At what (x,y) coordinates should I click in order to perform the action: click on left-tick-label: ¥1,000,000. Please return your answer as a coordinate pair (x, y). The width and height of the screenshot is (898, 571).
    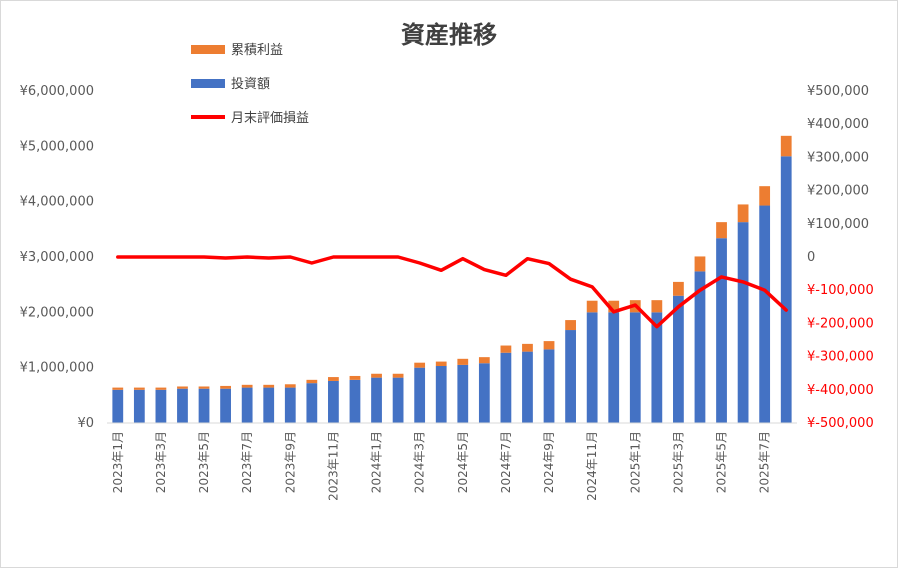
    Looking at the image, I should click on (57, 368).